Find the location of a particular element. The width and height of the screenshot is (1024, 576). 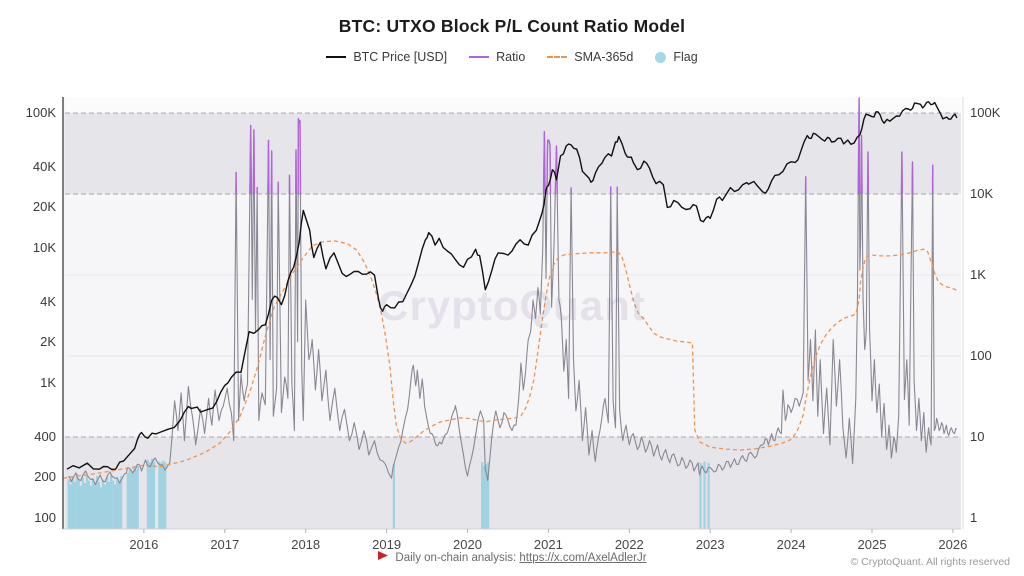

x-axis-tick-2026: 2026 is located at coordinates (953, 544).